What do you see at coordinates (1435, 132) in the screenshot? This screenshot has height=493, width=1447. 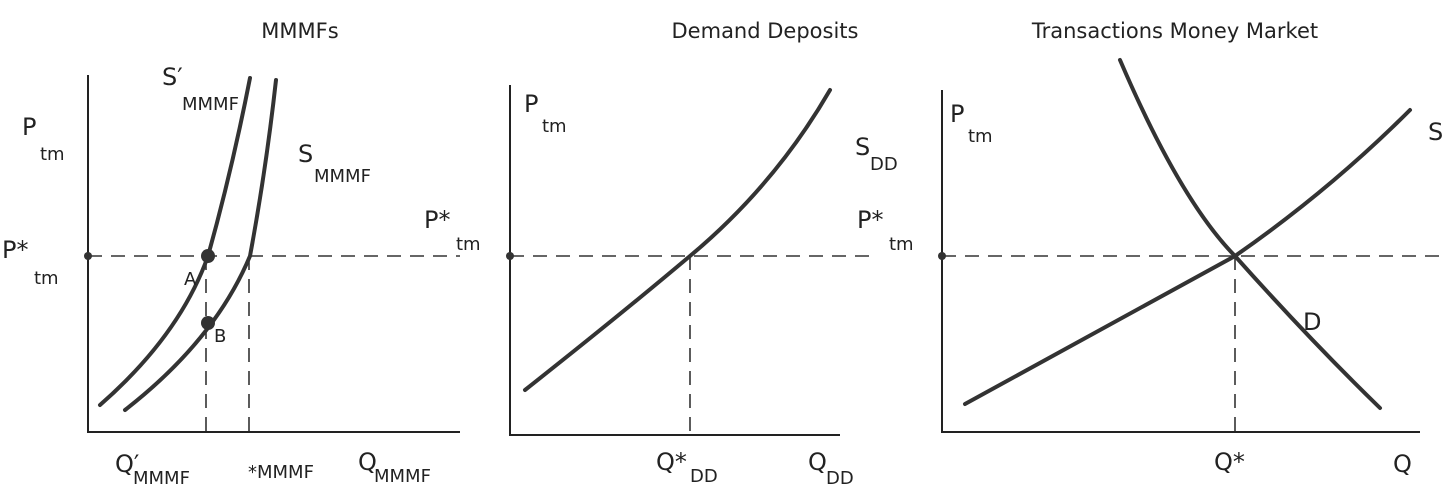 I see `label: S` at bounding box center [1435, 132].